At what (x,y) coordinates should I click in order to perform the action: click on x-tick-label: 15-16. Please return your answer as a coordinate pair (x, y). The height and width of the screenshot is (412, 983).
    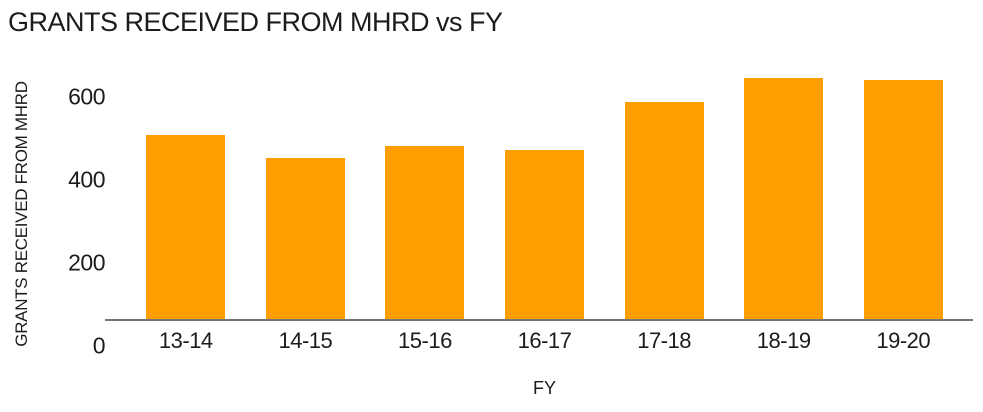
    Looking at the image, I should click on (425, 340).